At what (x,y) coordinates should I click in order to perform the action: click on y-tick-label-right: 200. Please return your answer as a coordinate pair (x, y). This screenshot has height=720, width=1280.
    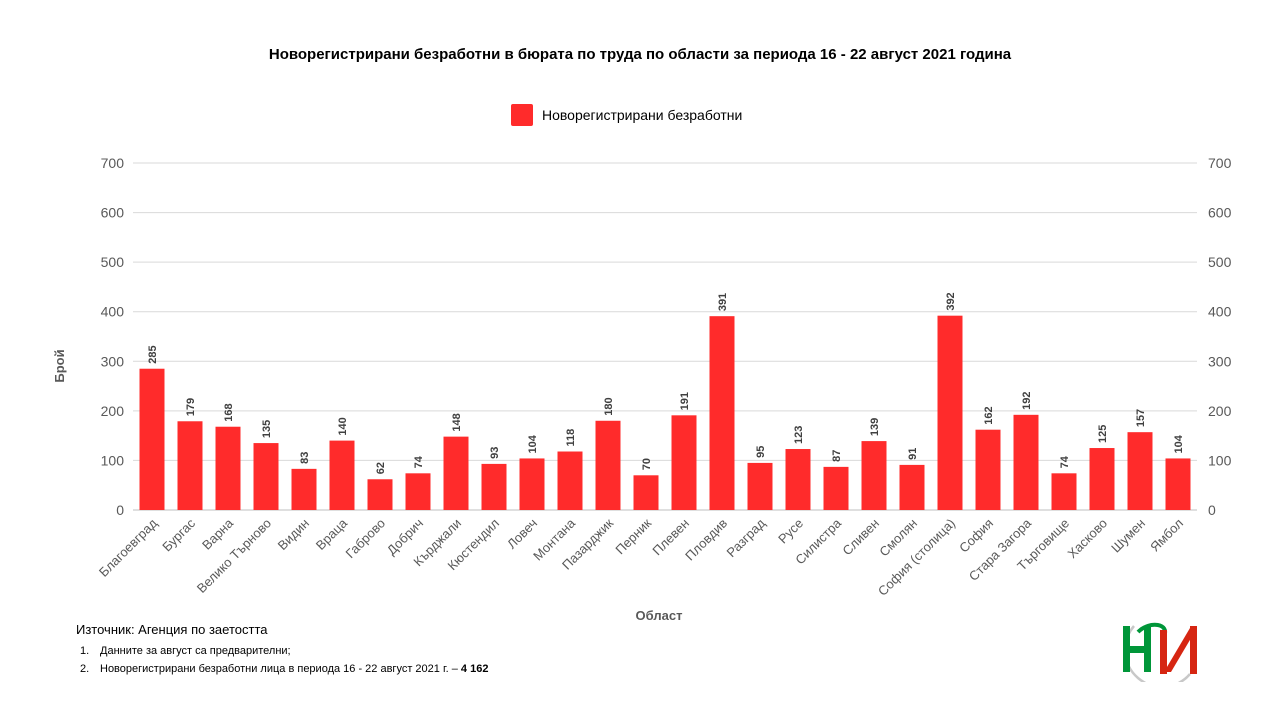
    Looking at the image, I should click on (1220, 411).